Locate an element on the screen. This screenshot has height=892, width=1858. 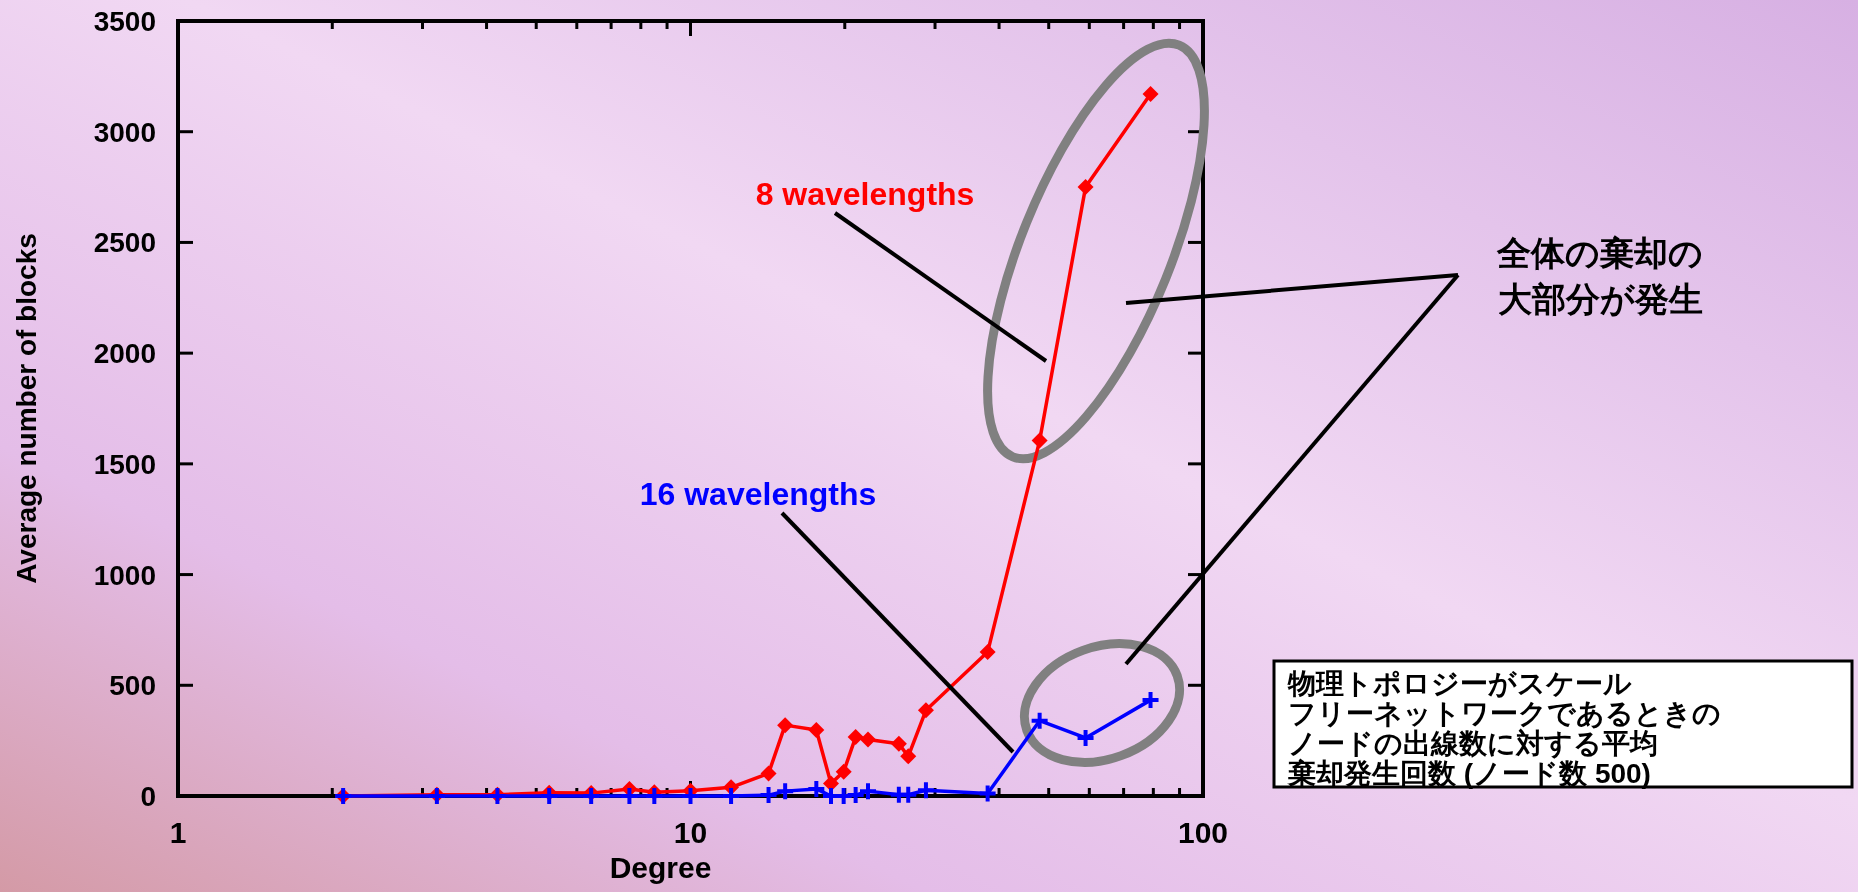
y-axis-title: Average number of blocks is located at coordinates (26, 408).